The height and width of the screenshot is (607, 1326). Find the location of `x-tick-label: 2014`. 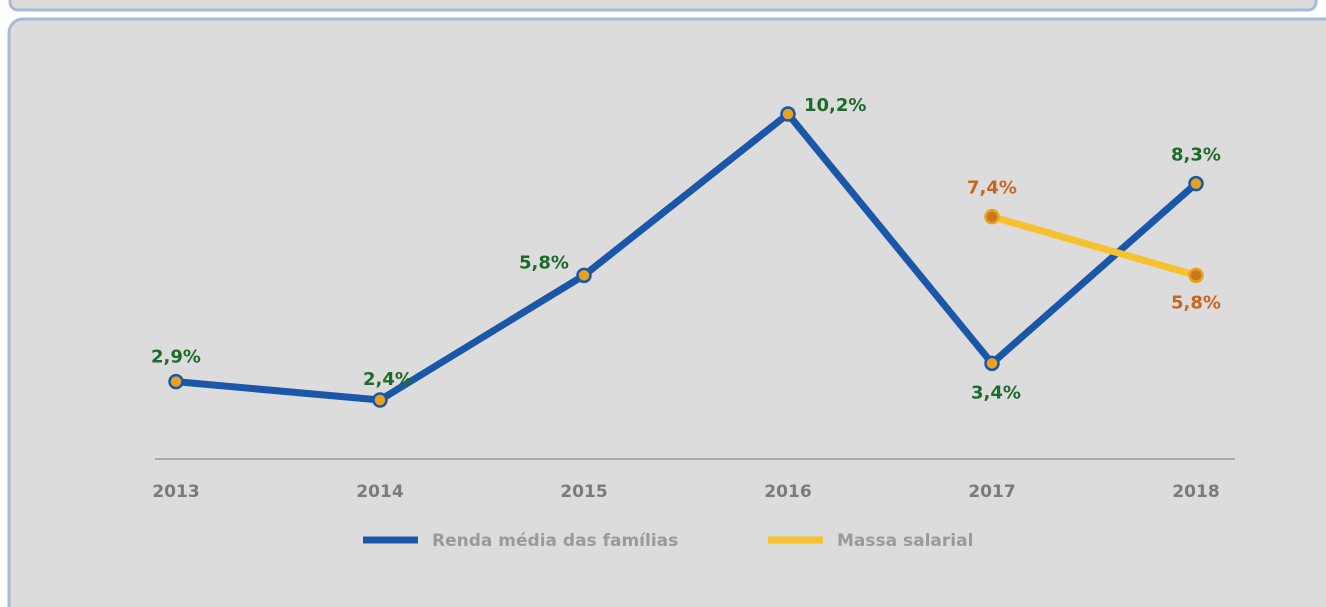

x-tick-label: 2014 is located at coordinates (379, 492).